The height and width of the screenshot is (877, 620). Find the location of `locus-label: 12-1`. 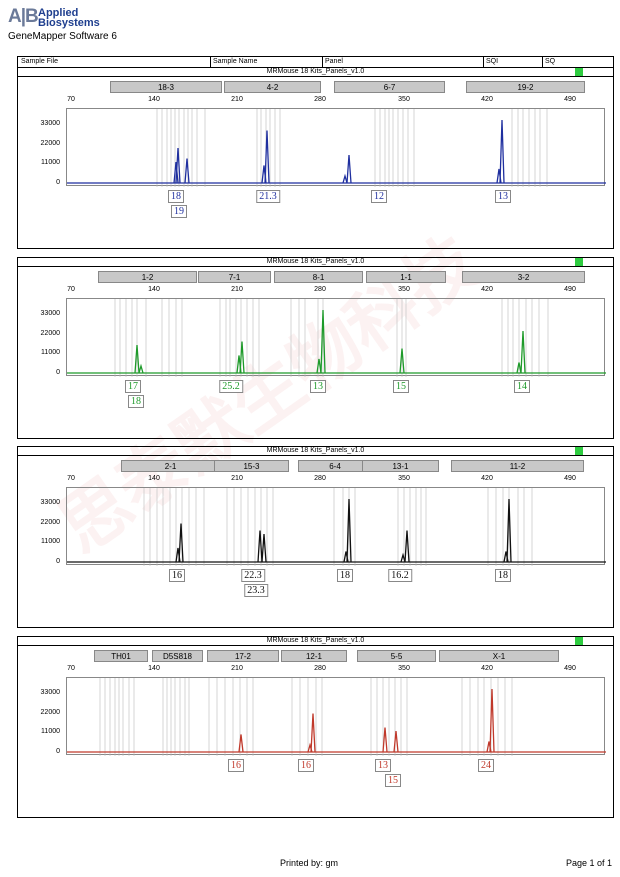

locus-label: 12-1 is located at coordinates (314, 656).